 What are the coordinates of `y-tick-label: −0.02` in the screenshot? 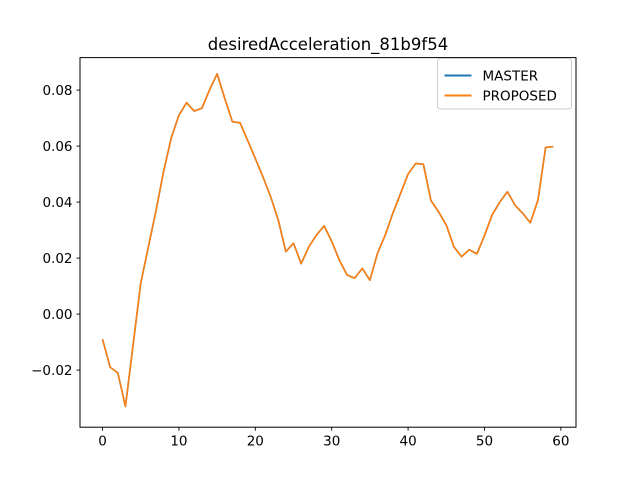 It's located at (51, 371).